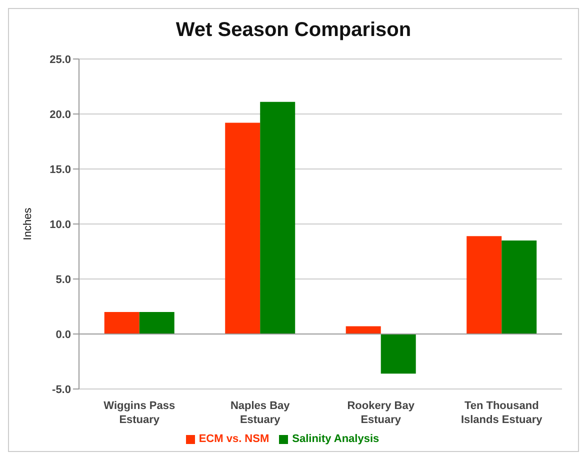 The image size is (587, 460). Describe the element at coordinates (63, 334) in the screenshot. I see `y-tick-label: 0.0` at that location.